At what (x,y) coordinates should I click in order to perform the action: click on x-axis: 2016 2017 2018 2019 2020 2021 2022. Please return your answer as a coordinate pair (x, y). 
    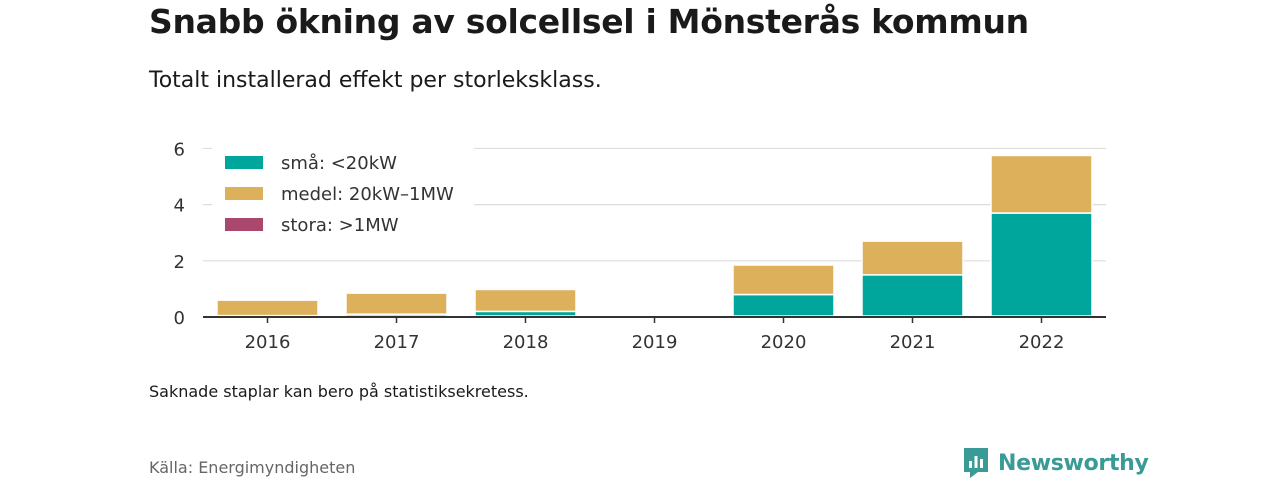
    Looking at the image, I should click on (654, 334).